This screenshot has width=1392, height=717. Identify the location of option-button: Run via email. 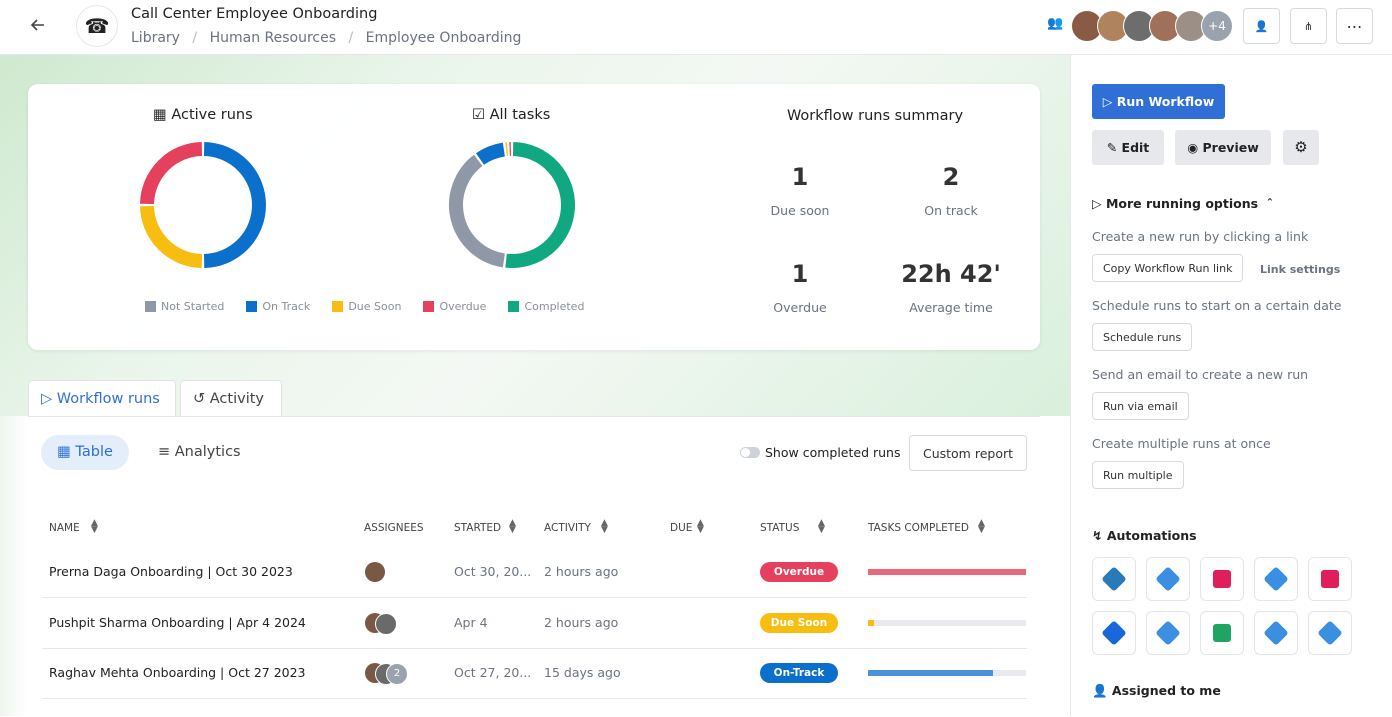
(1140, 406).